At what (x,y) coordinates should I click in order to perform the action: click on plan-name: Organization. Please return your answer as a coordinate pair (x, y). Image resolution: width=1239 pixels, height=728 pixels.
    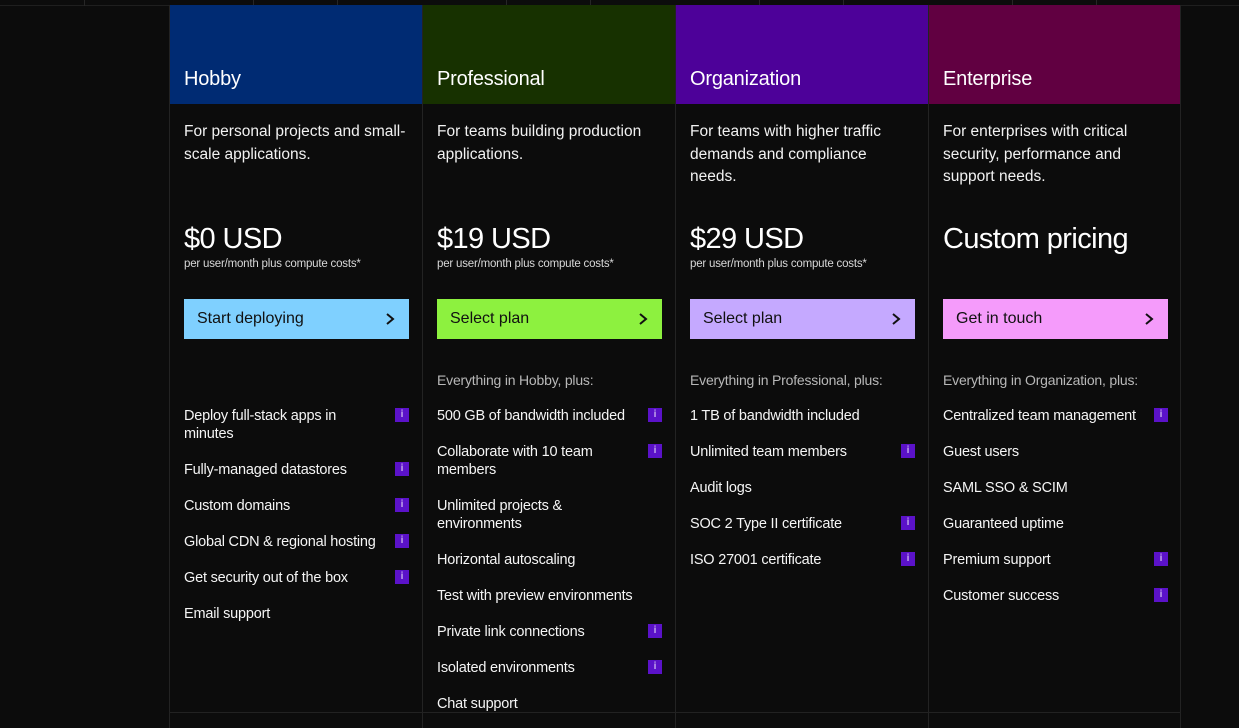
    Looking at the image, I should click on (745, 79).